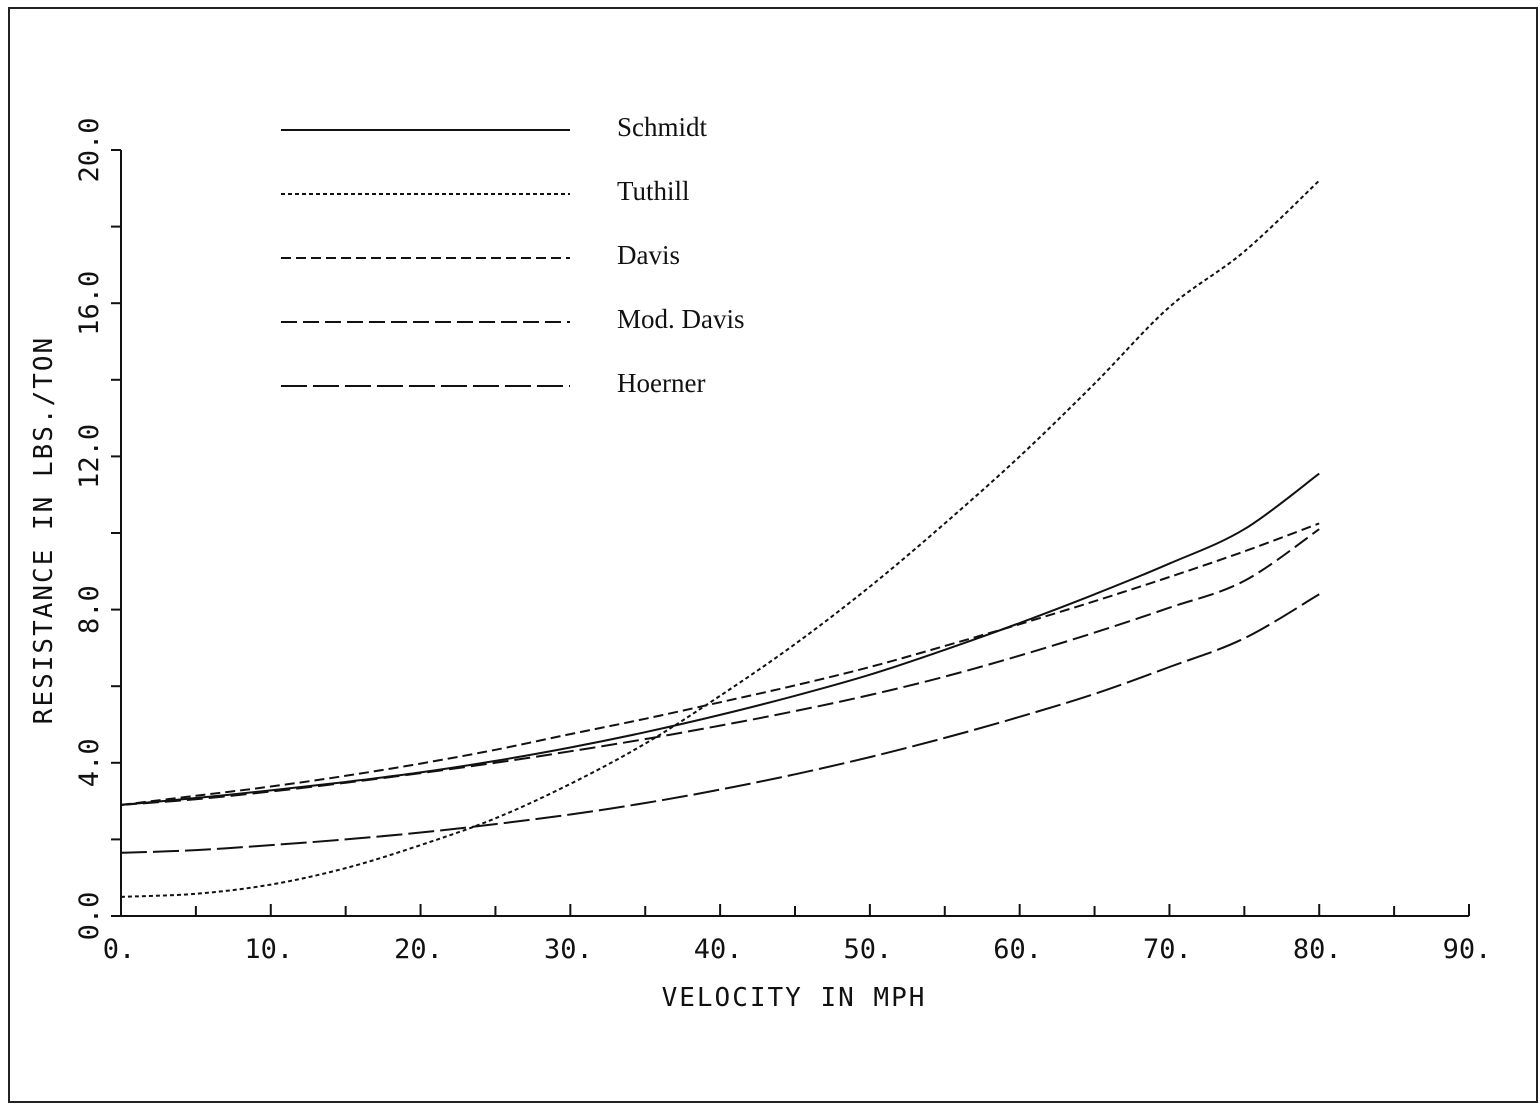 This screenshot has width=1540, height=1105. I want to click on y-axis: 0.0 4.0 8.0 12.0 16.0 20.0, so click(98, 529).